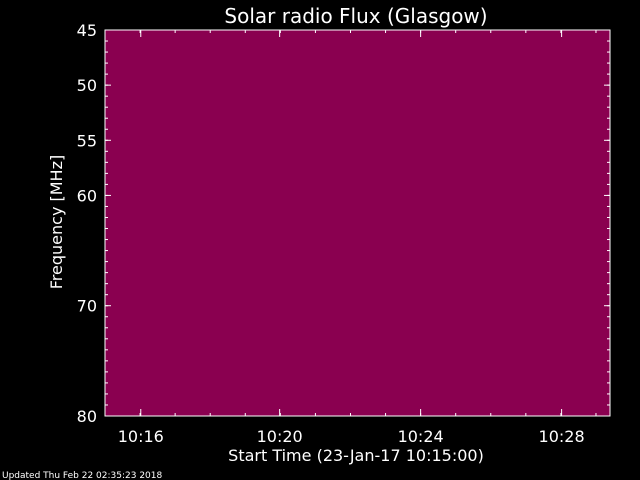  What do you see at coordinates (141, 436) in the screenshot?
I see `x-tick-label: 10:16` at bounding box center [141, 436].